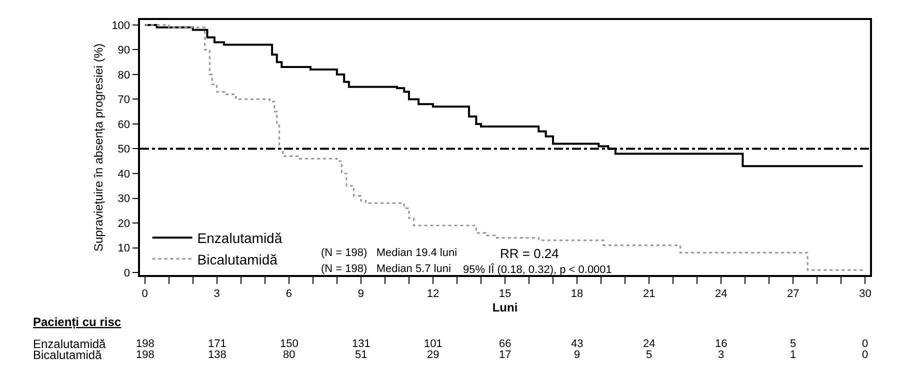 The image size is (916, 391). Describe the element at coordinates (289, 355) in the screenshot. I see `text: 80` at that location.